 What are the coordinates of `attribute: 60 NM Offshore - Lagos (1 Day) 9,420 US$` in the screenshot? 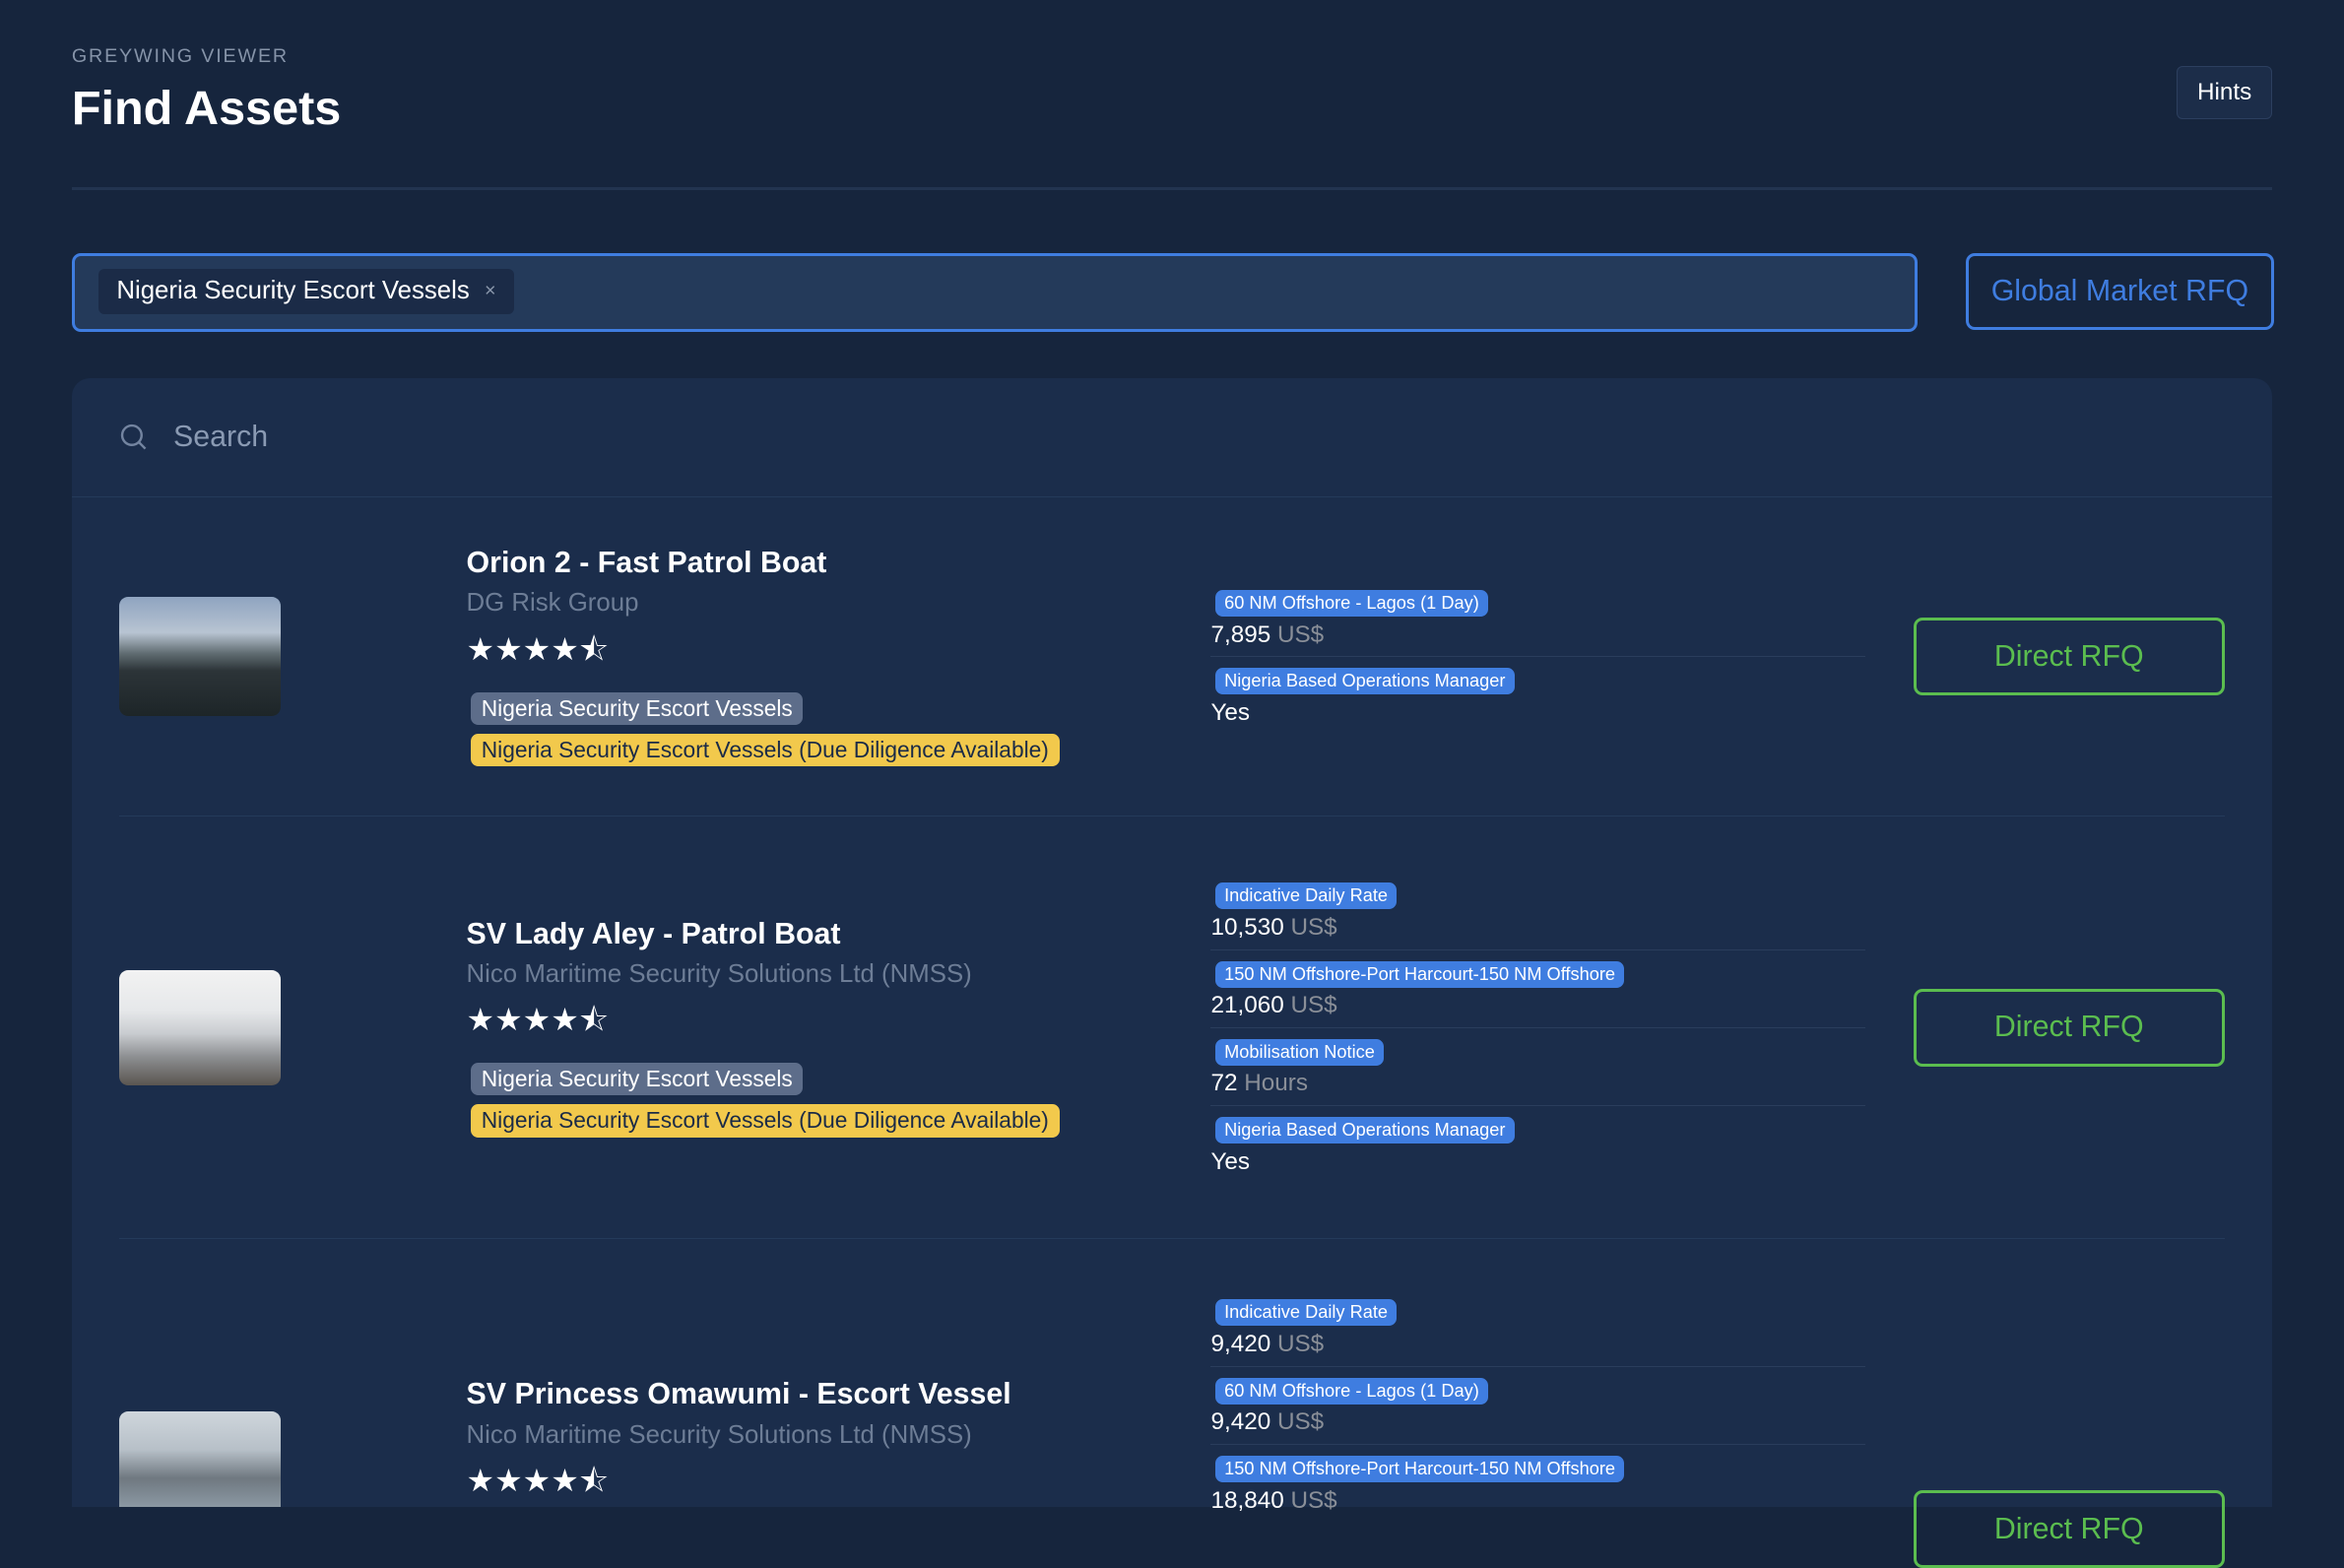 It's located at (1538, 1406).